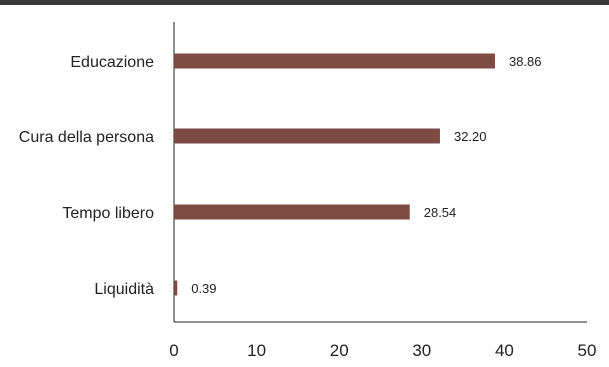 The height and width of the screenshot is (367, 609). What do you see at coordinates (421, 350) in the screenshot?
I see `x-tick-label-3: 30` at bounding box center [421, 350].